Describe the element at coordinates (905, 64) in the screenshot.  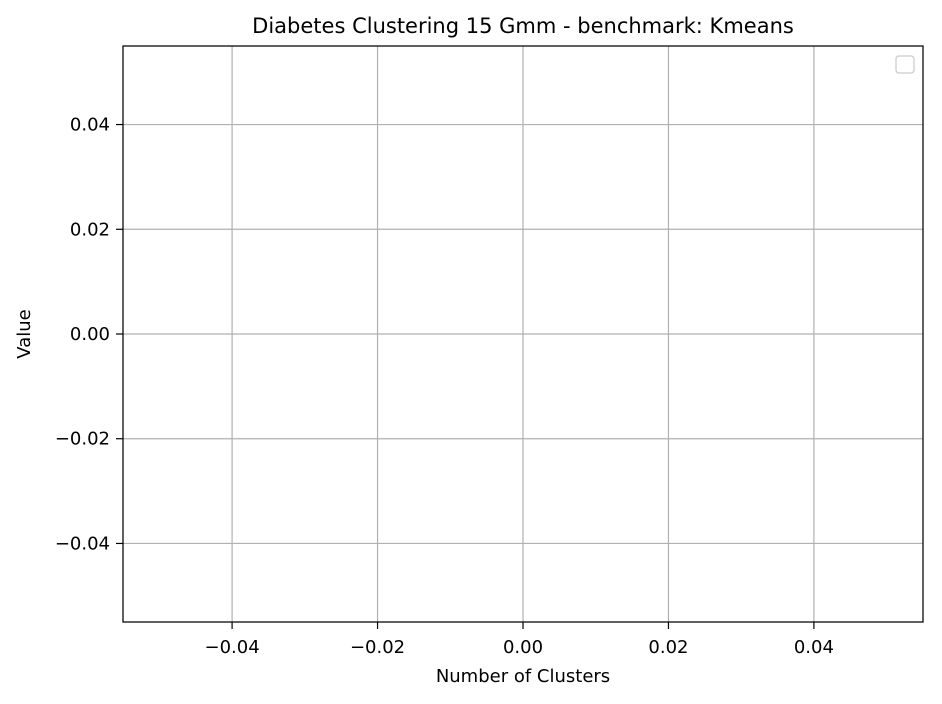
I see `legend-box` at that location.